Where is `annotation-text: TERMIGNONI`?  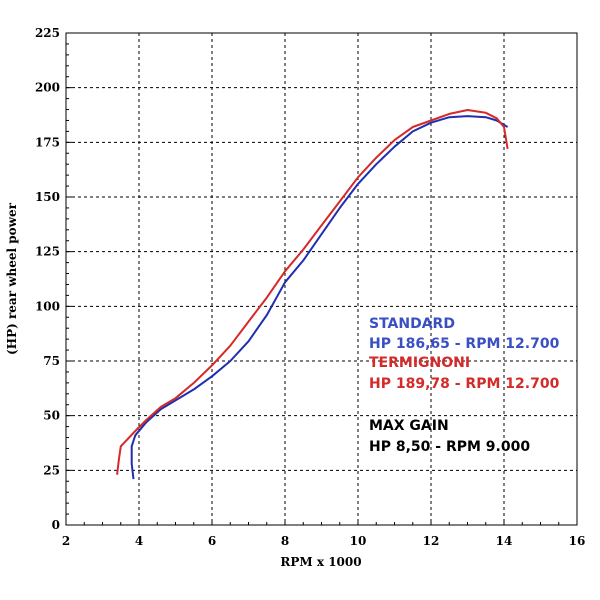 annotation-text: TERMIGNONI is located at coordinates (419, 363).